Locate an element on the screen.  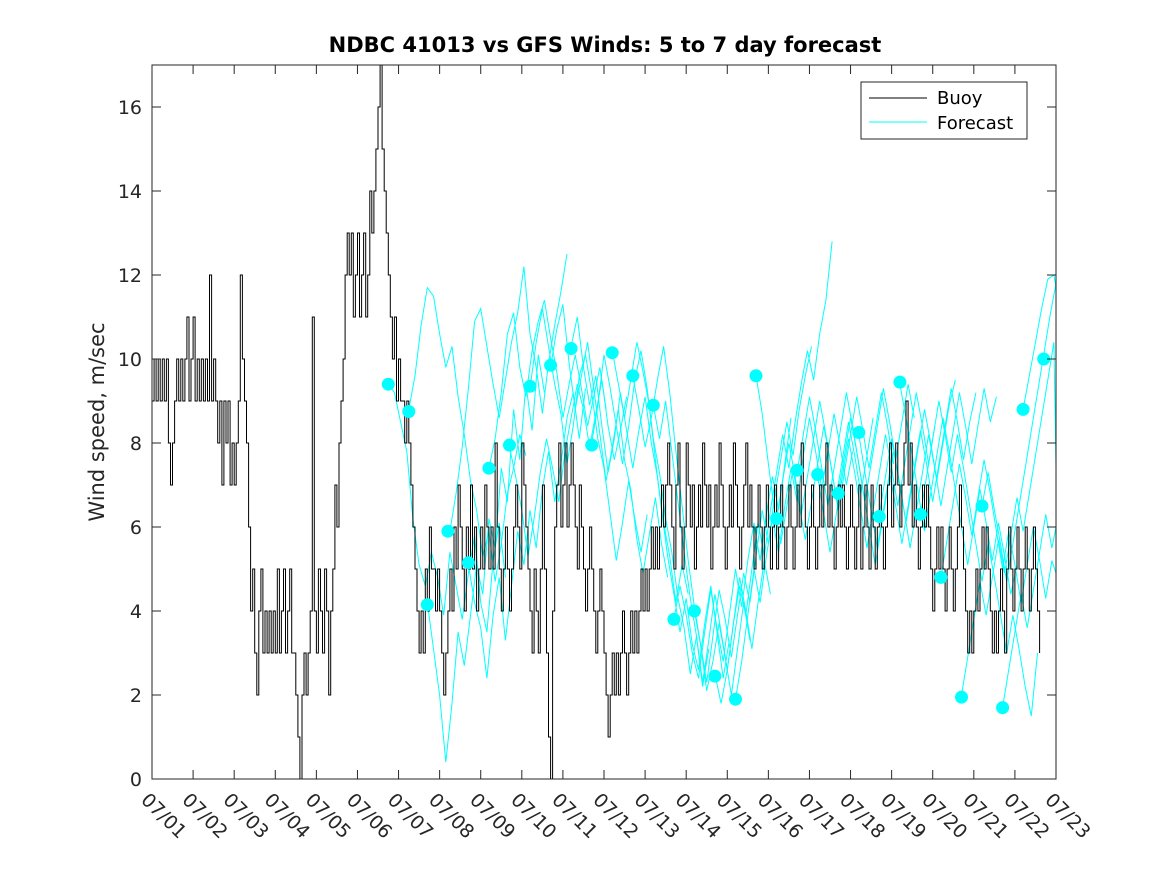
y-tick-label: 6 is located at coordinates (136, 528).